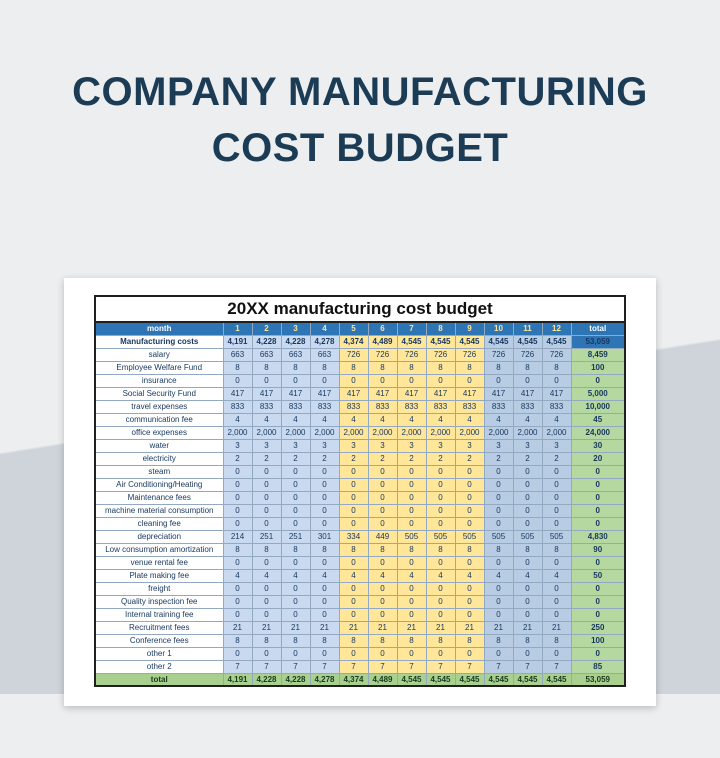 This screenshot has height=758, width=720. What do you see at coordinates (598, 679) in the screenshot?
I see `row-total-cell: 53,059` at bounding box center [598, 679].